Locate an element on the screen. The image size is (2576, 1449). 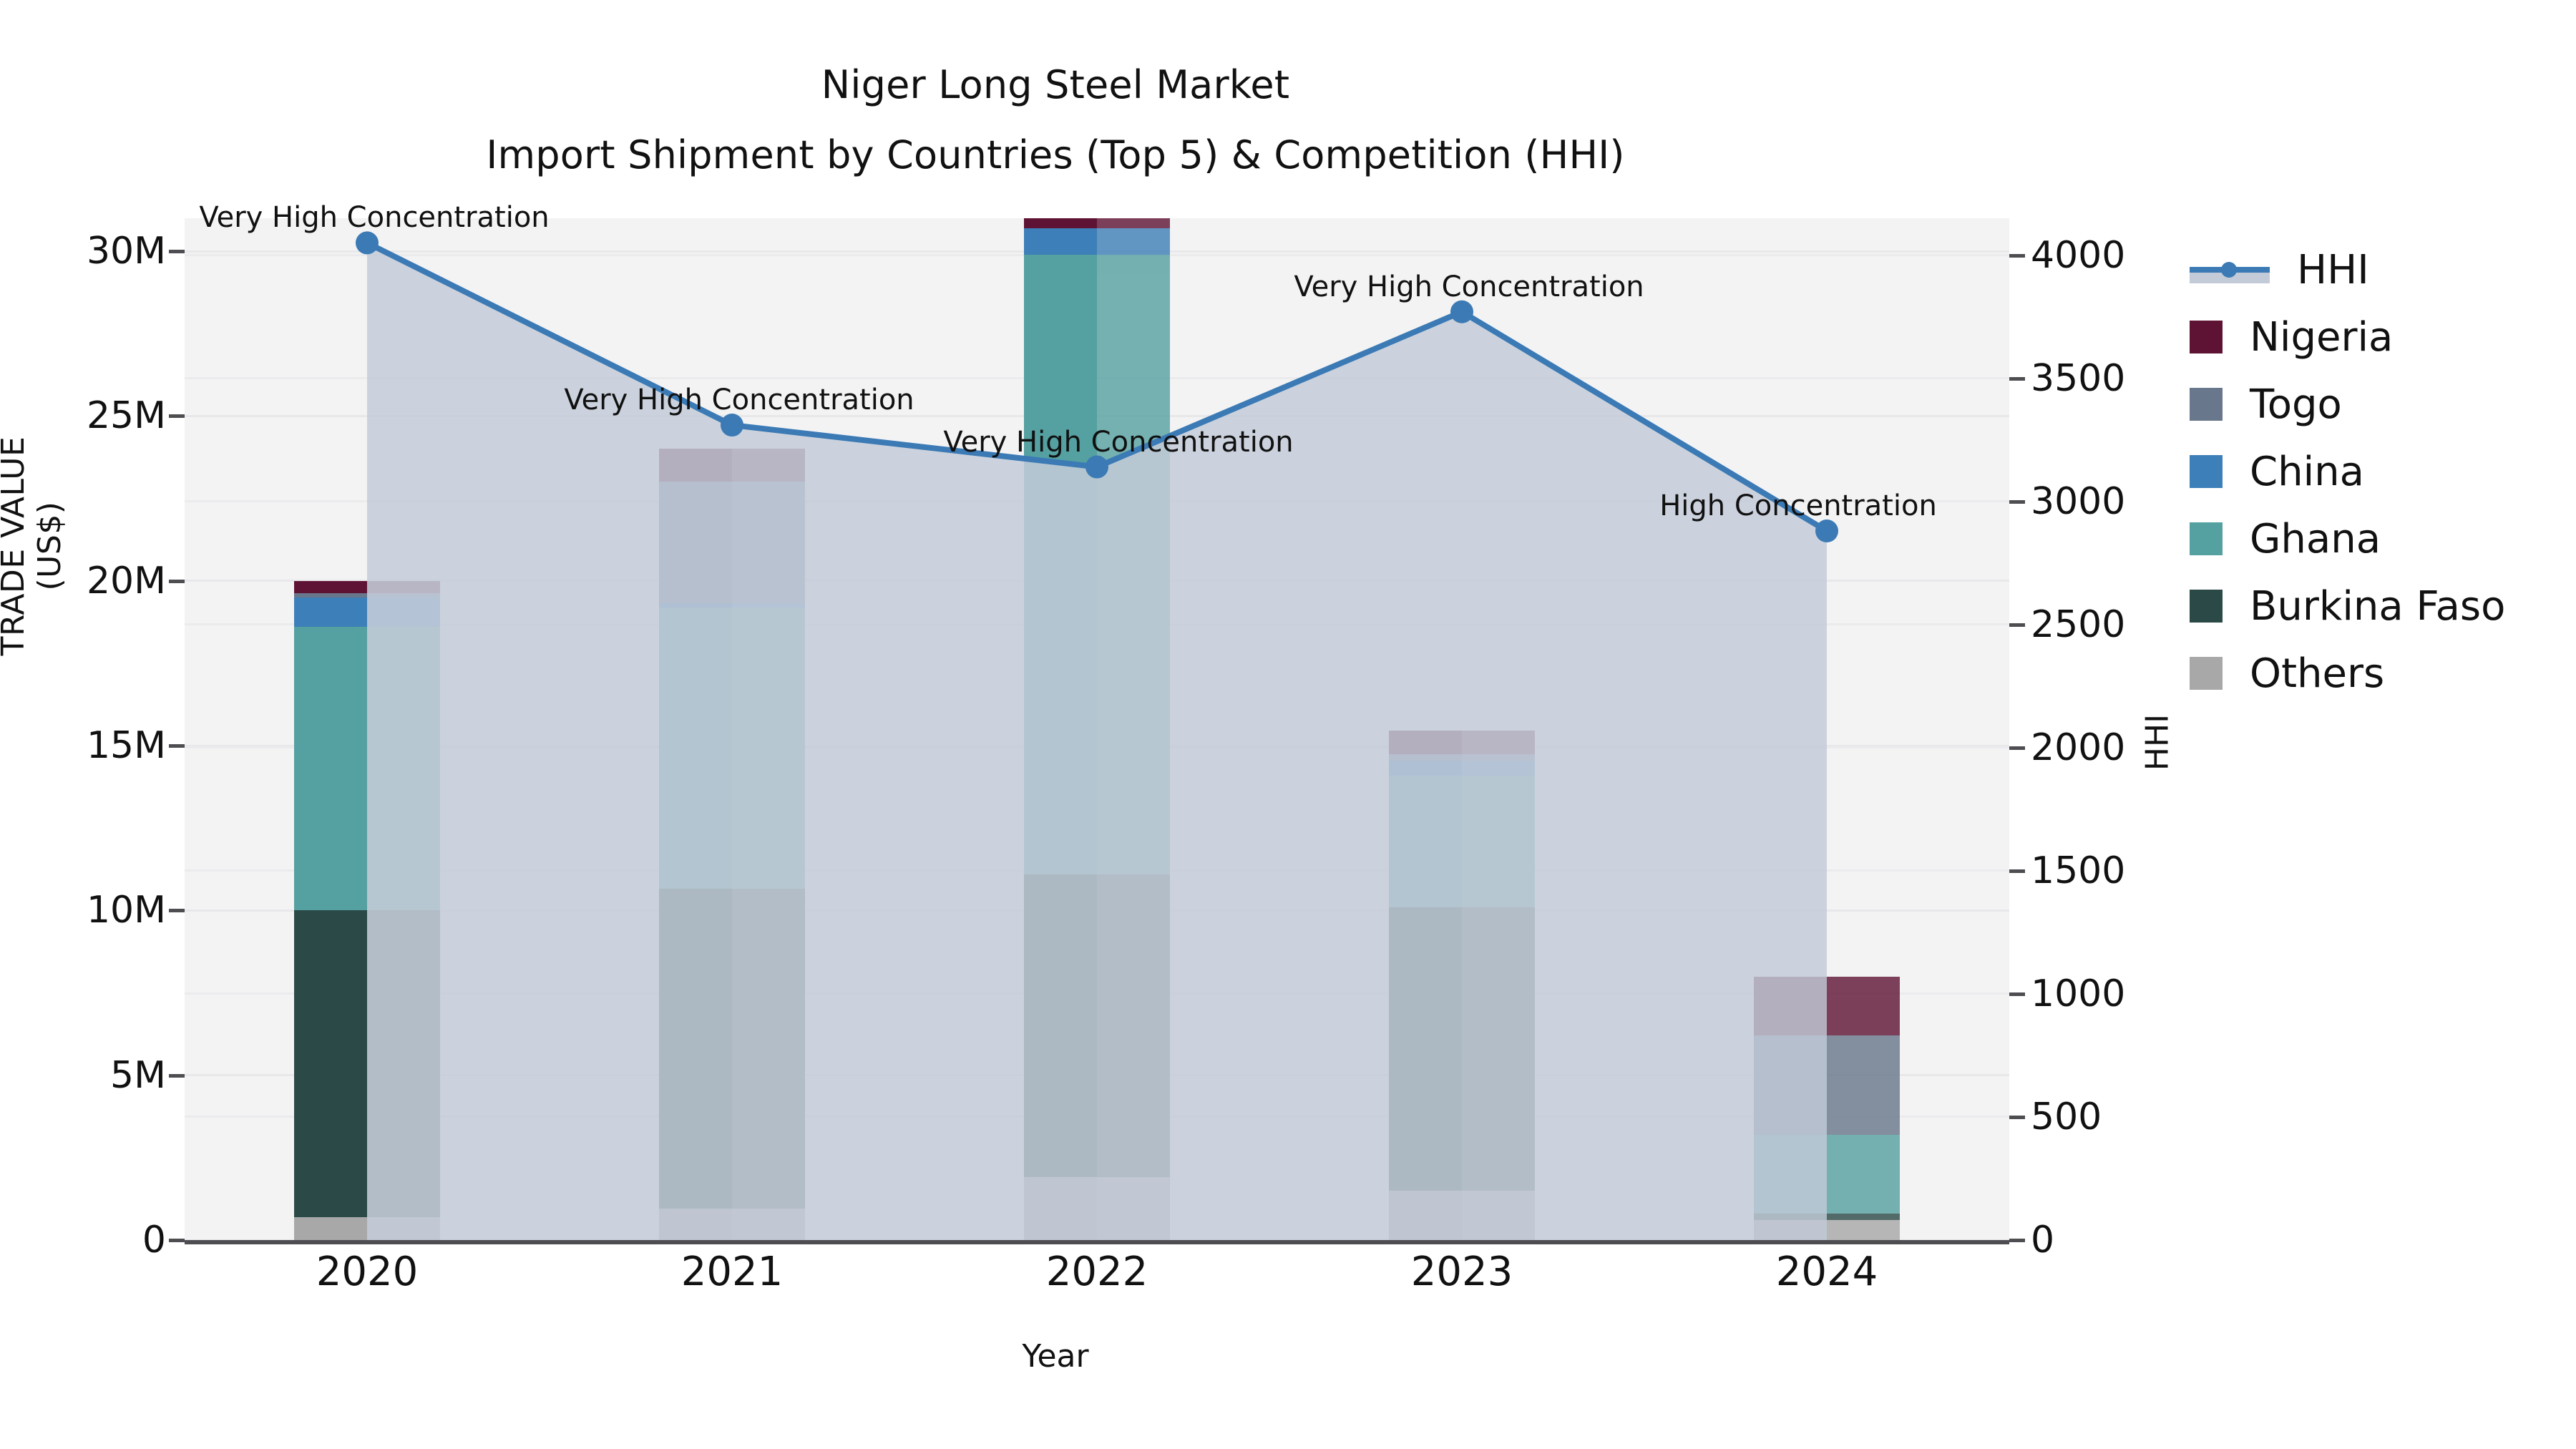
legend-item-china: China is located at coordinates (2347, 471).